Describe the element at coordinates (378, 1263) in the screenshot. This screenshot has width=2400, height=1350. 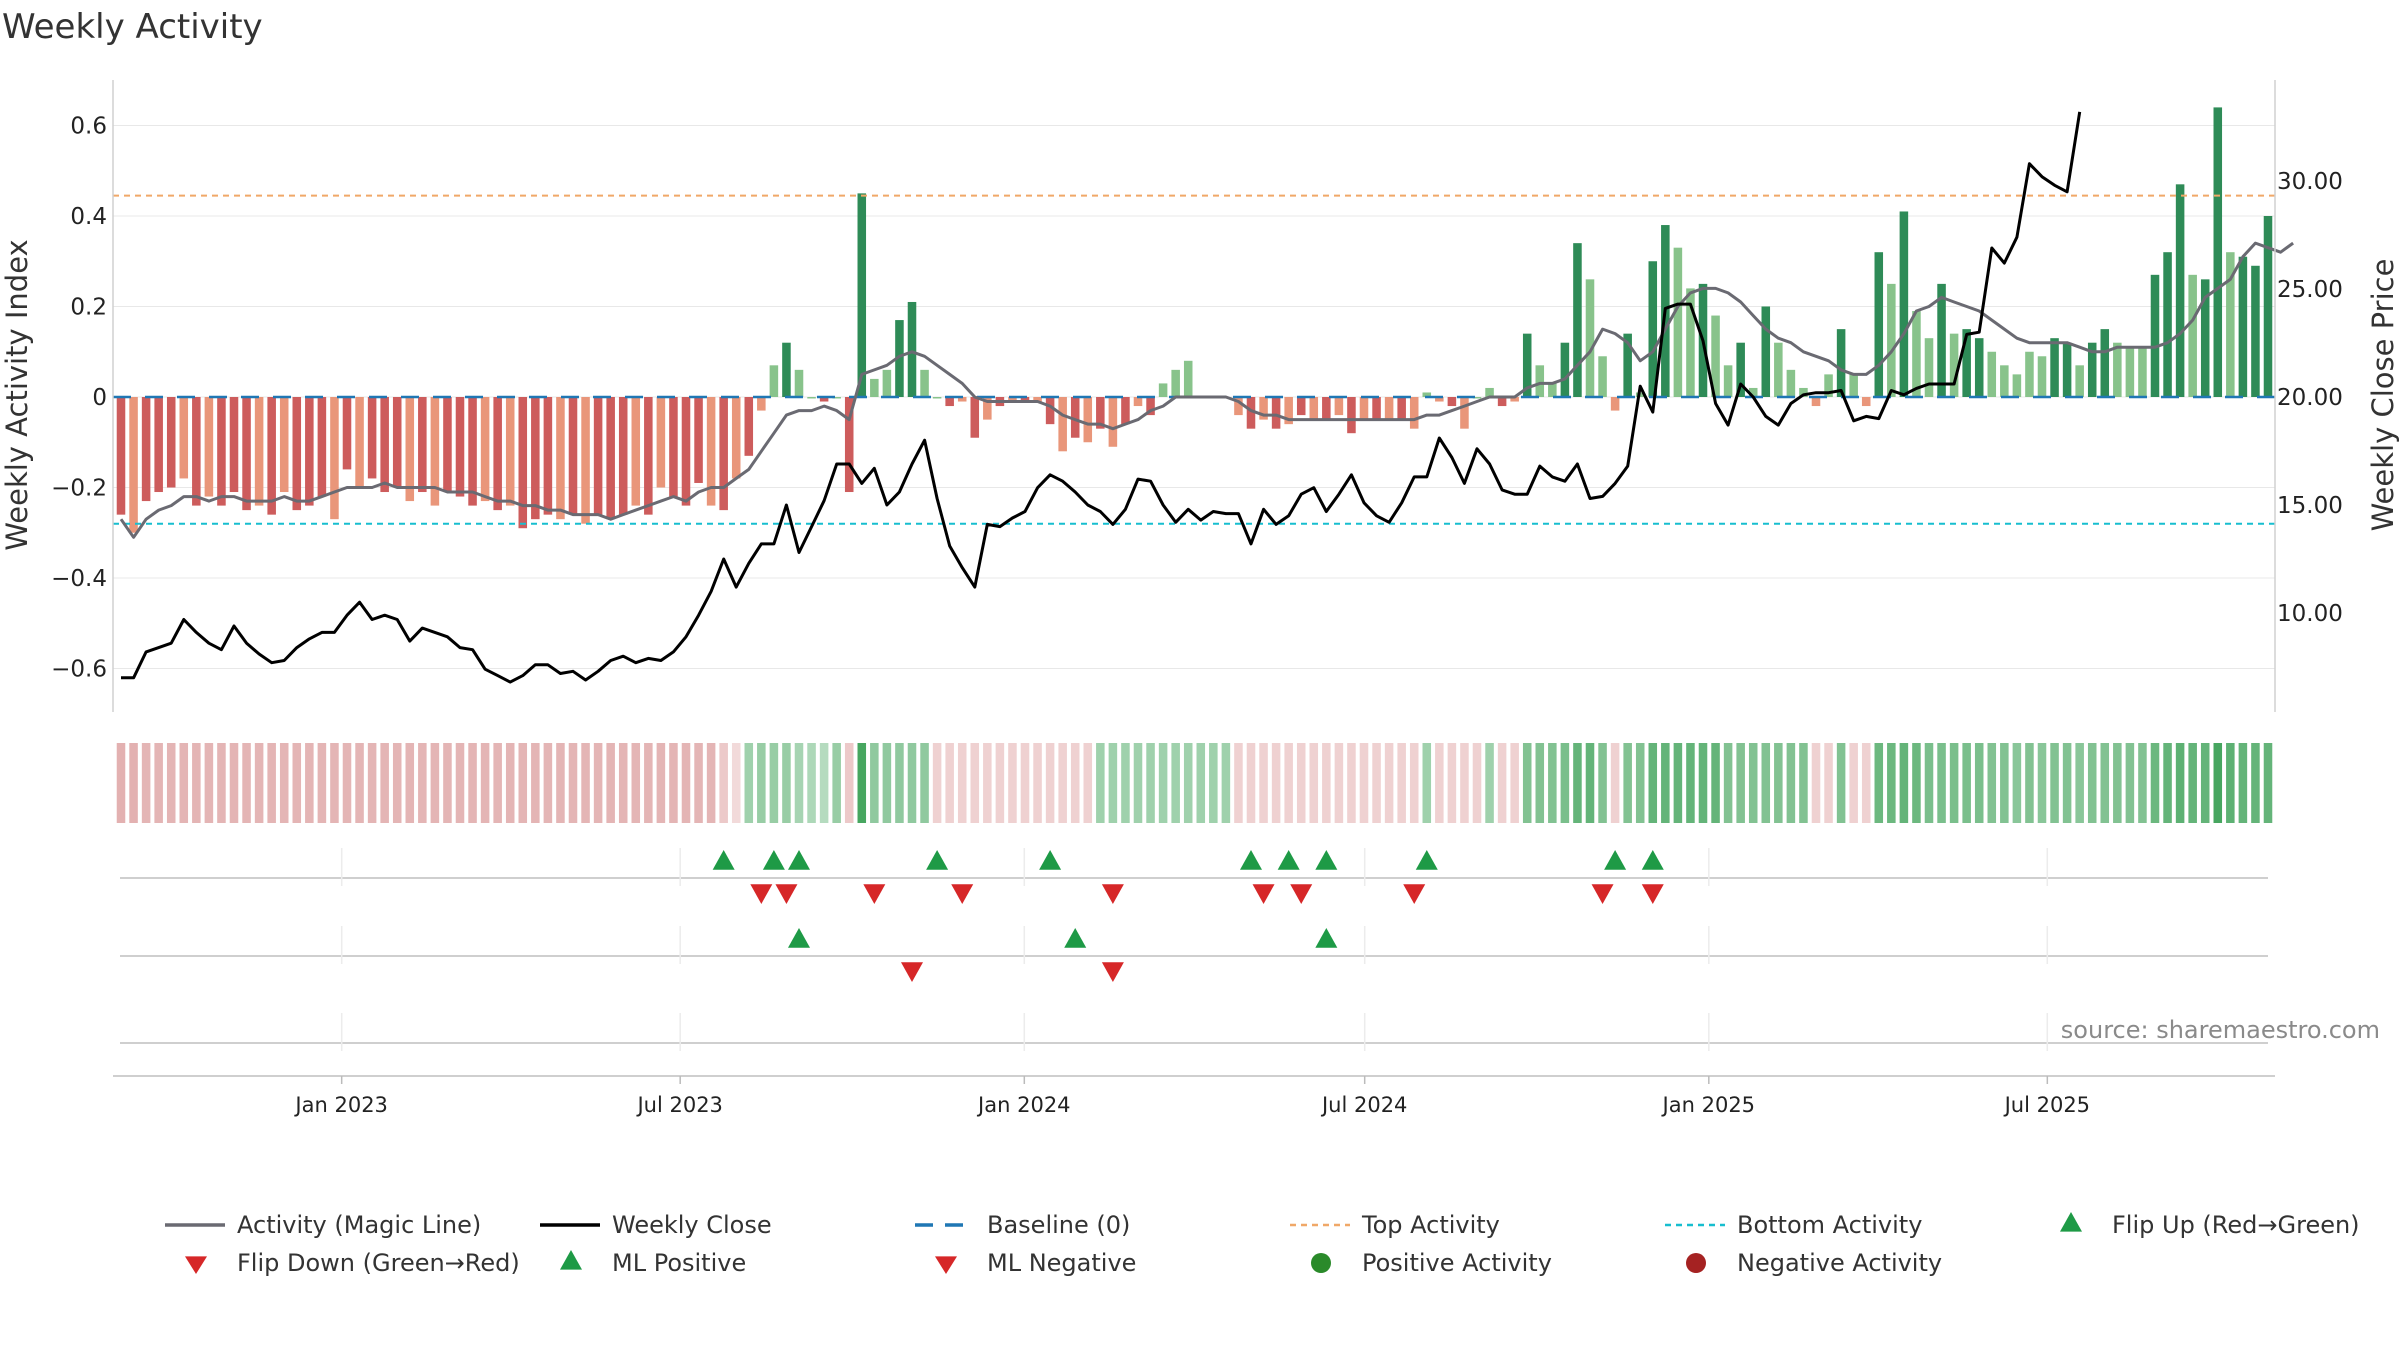
I see `legend-label: Flip Down (Green→Red)` at that location.